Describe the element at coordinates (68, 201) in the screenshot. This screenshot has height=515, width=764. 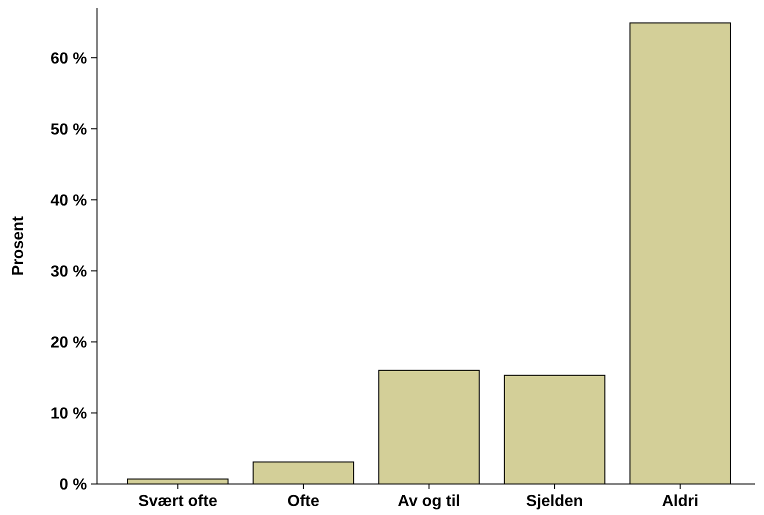
I see `y-tick-label: 40 %` at that location.